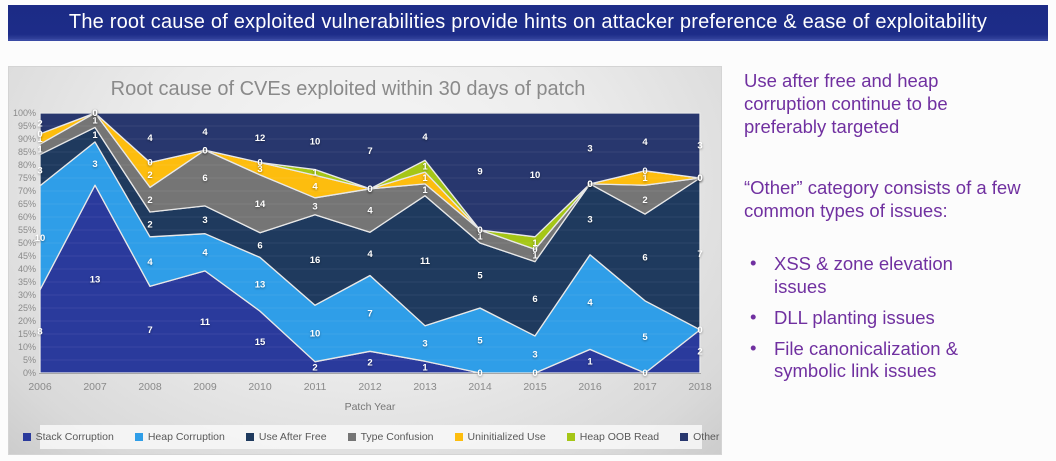 The image size is (1056, 461). I want to click on y-axis-tick: 90%, so click(27, 139).